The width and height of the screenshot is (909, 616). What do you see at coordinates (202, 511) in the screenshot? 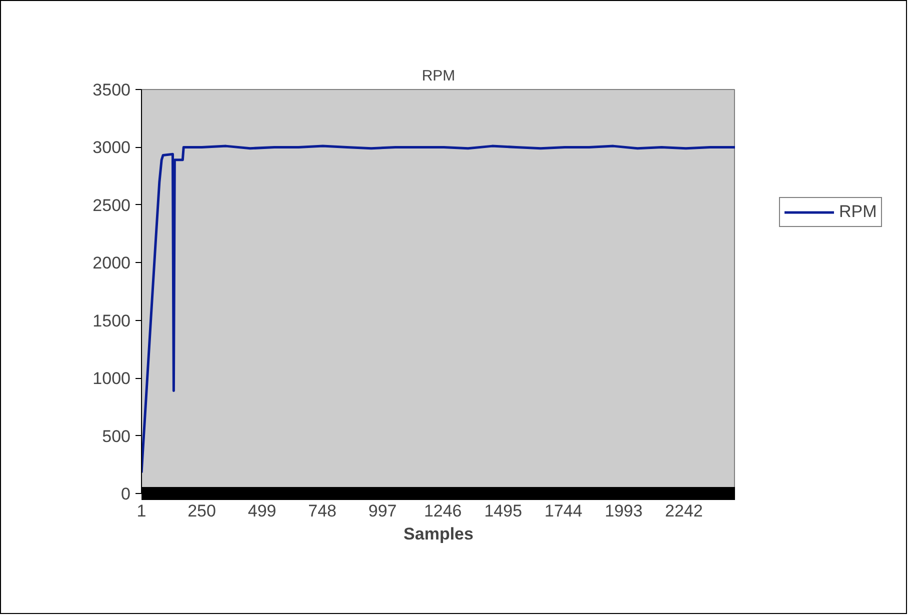
I see `x-tick-label: 250` at bounding box center [202, 511].